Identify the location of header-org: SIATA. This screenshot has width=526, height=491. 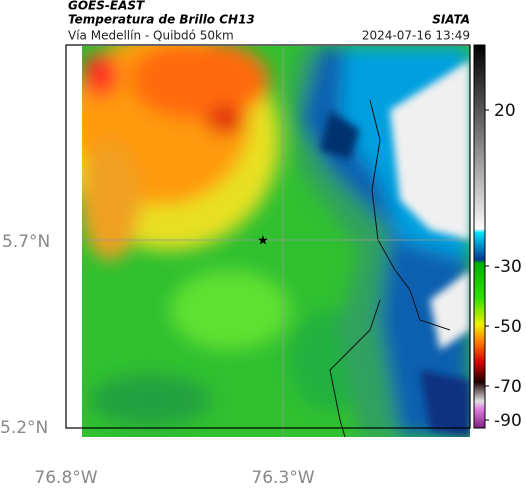
(451, 20).